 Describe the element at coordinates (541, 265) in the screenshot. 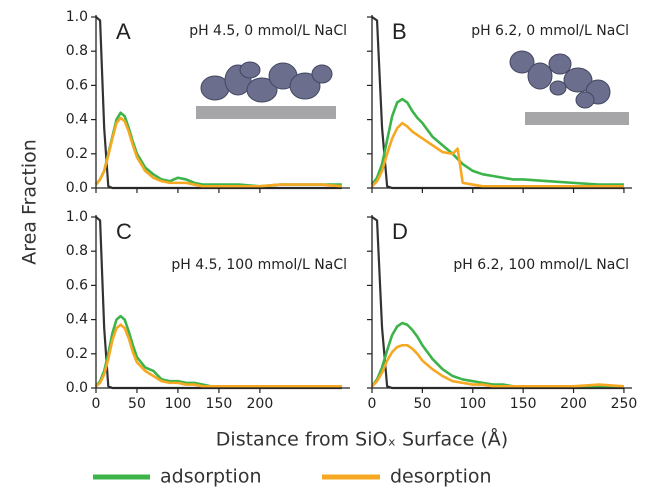

I see `panel-annotation: pH 6.2, 100 mmol/L NaCl` at that location.